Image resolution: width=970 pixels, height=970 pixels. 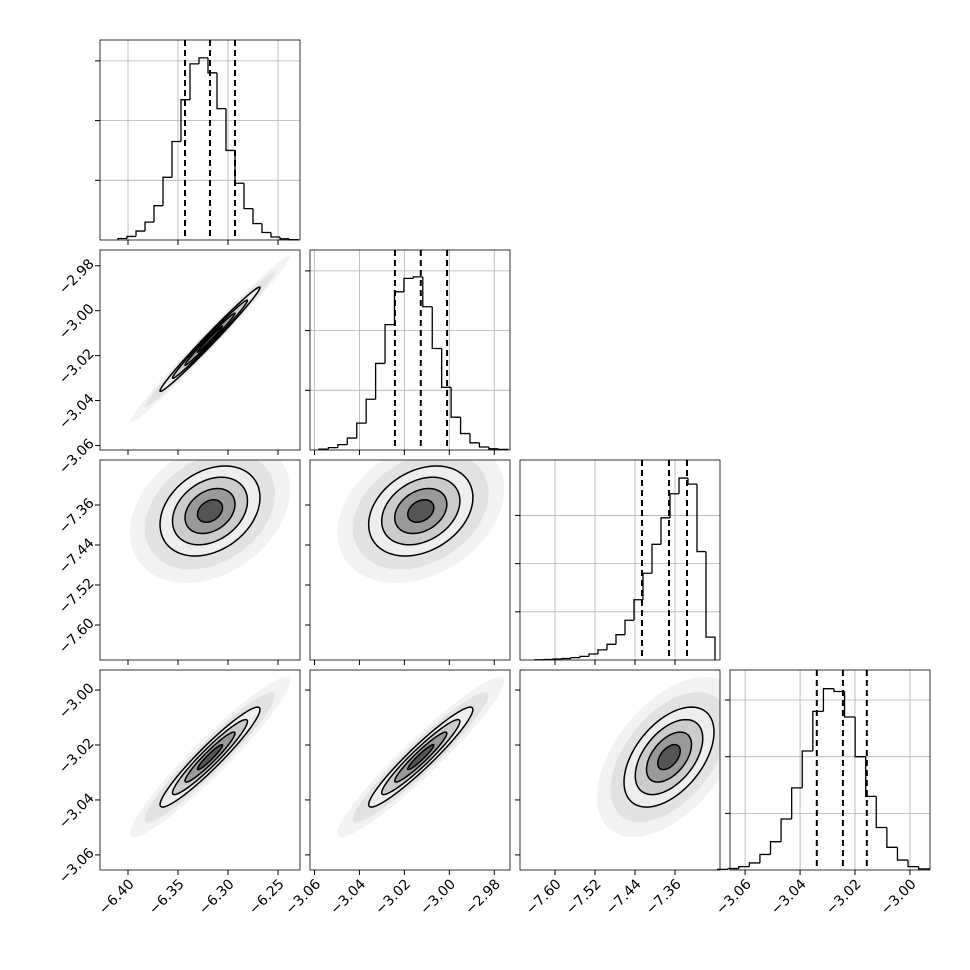 I want to click on x-tick-label: −2.98, so click(x=483, y=897).